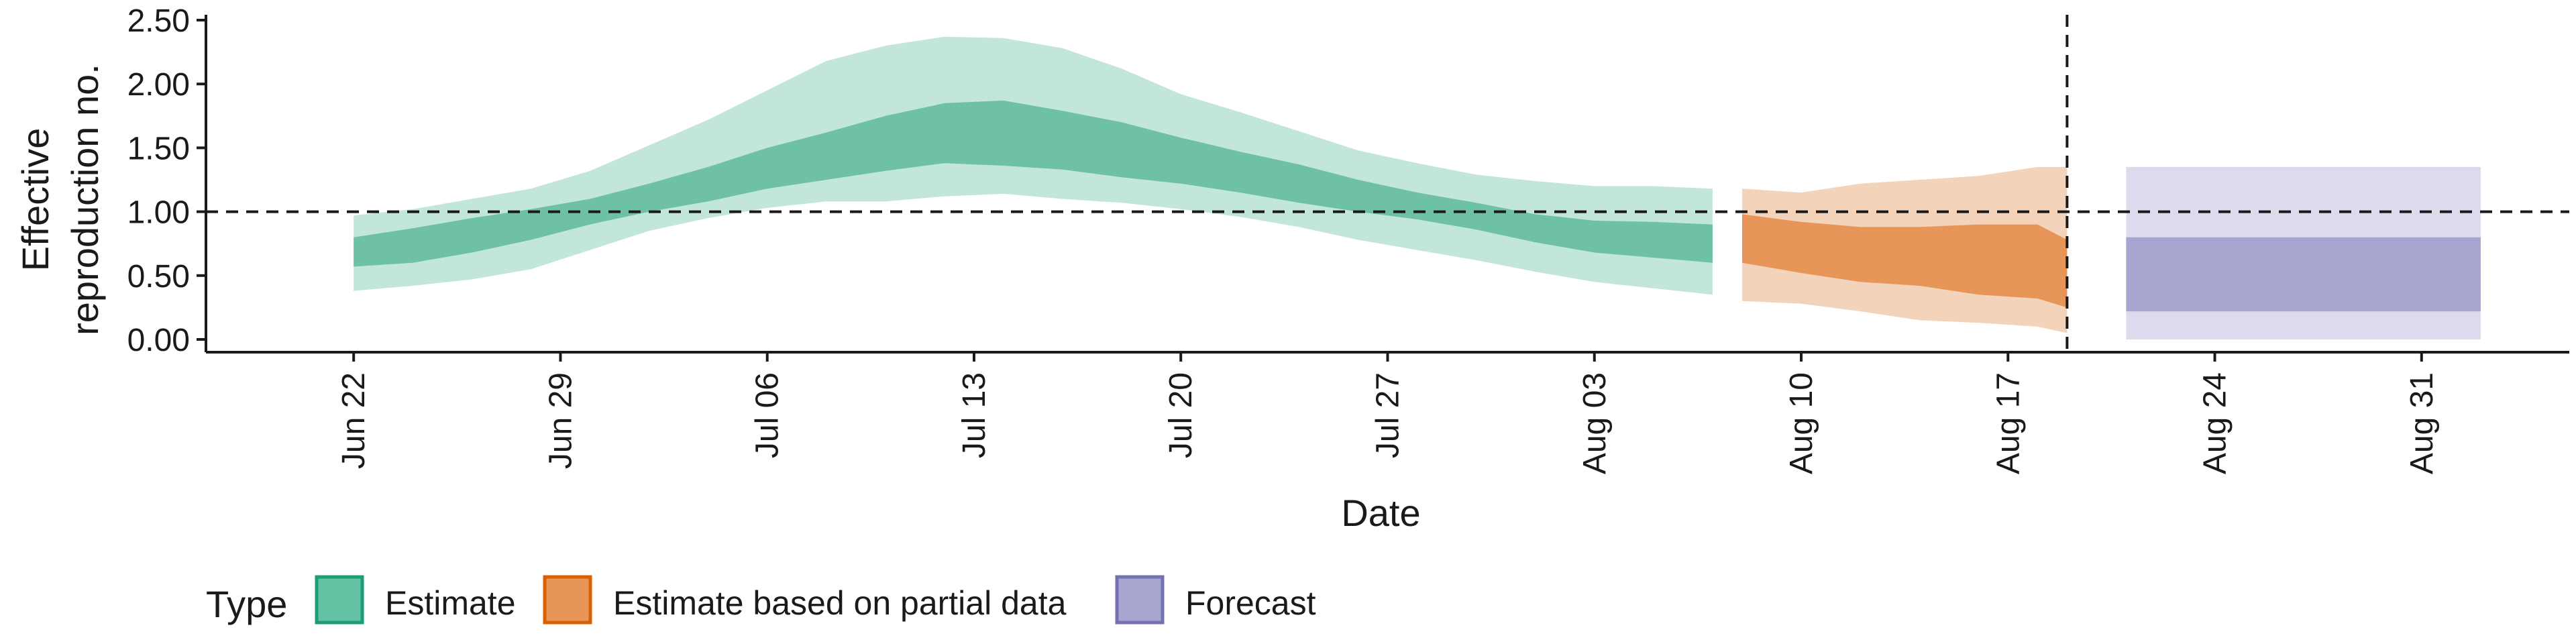 The width and height of the screenshot is (2576, 644). What do you see at coordinates (1595, 423) in the screenshot?
I see `x-tick-label: Aug 03` at bounding box center [1595, 423].